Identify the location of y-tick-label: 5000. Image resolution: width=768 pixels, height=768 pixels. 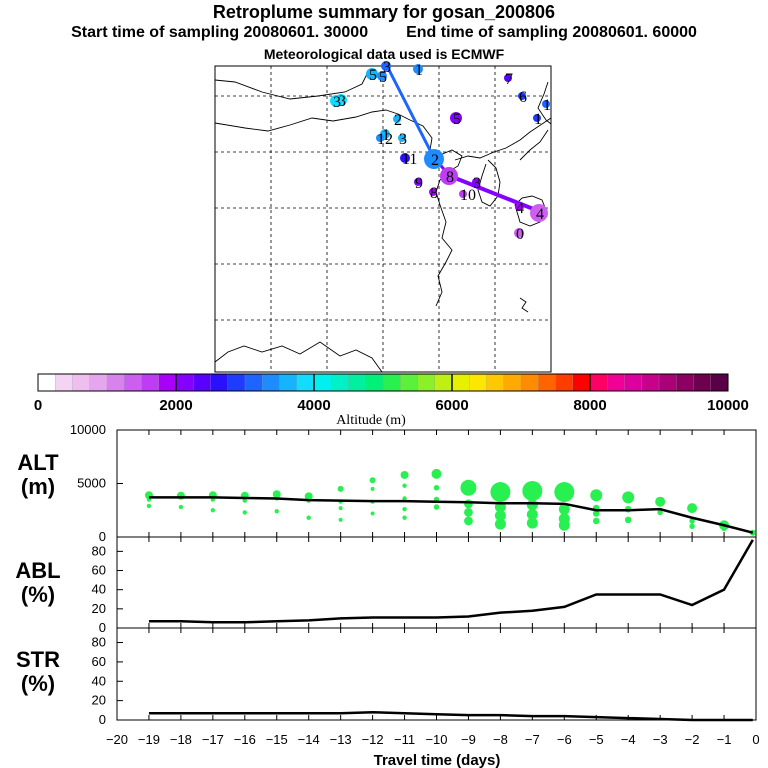
(91, 483).